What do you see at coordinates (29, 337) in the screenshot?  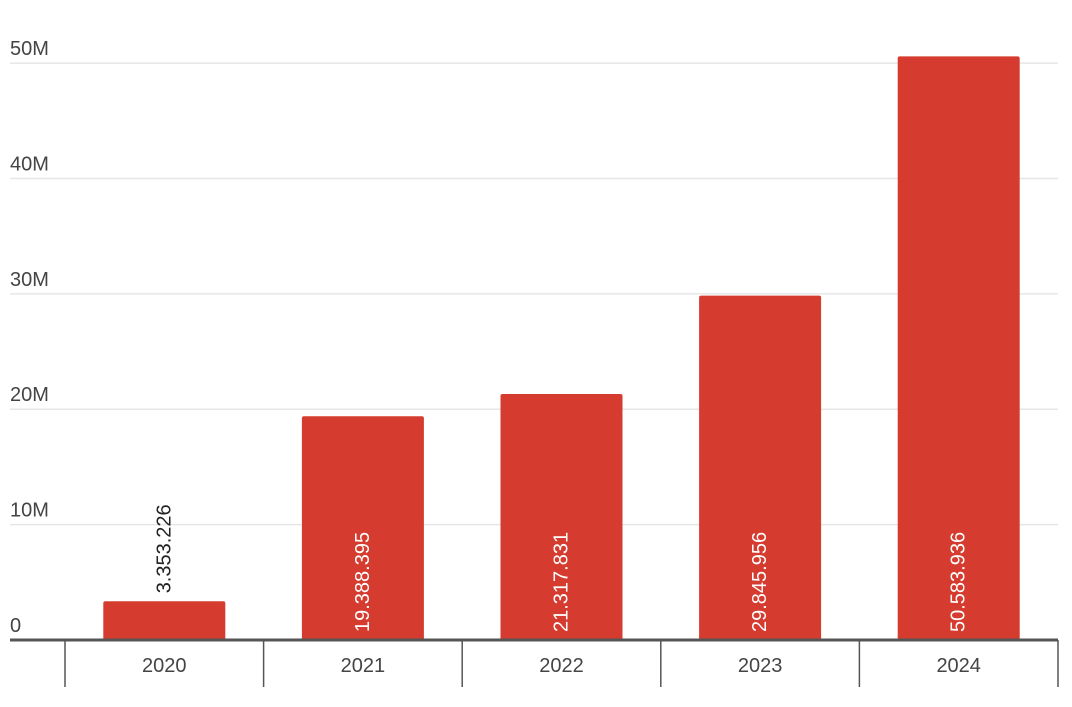 I see `y-axis-tick-labels: 0 10M 20M 30M 40M 50M` at bounding box center [29, 337].